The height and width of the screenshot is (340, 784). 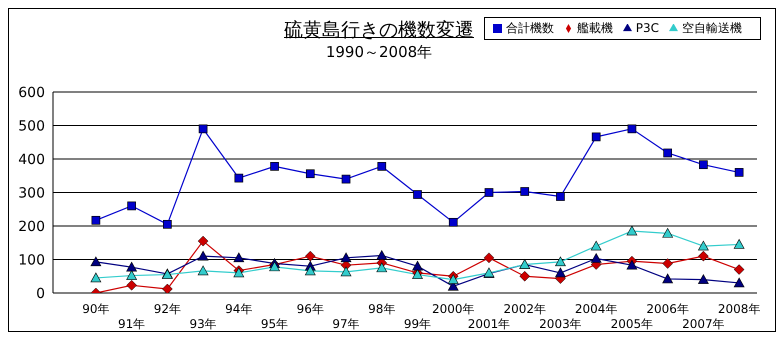 I want to click on chart-title: 硫黄島行きの機数変遷, so click(x=379, y=30).